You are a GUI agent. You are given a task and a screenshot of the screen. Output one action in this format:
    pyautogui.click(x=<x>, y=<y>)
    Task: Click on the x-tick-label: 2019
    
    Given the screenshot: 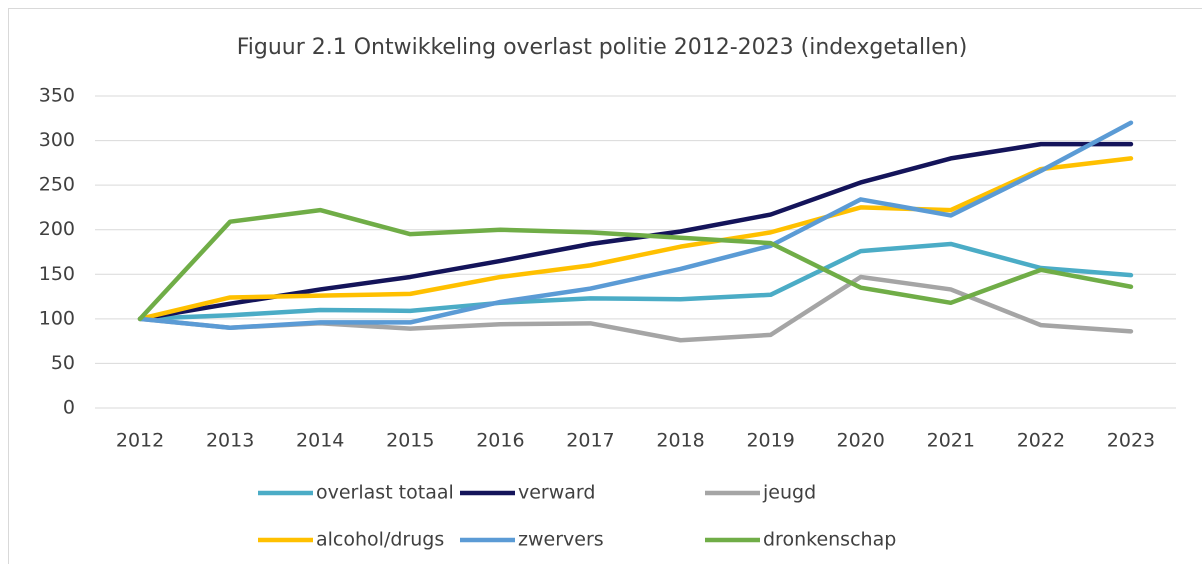 What is the action you would take?
    pyautogui.click(x=770, y=441)
    